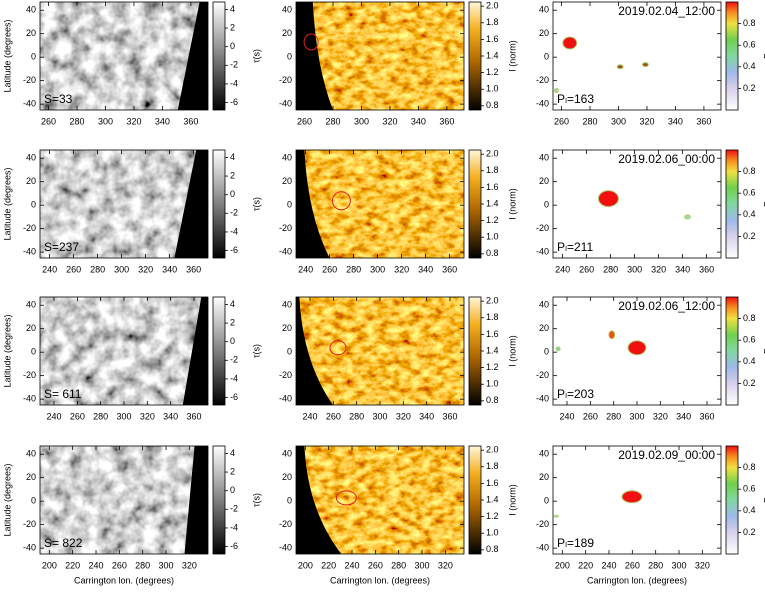  What do you see at coordinates (575, 394) in the screenshot?
I see `annotation: Pₗ=203` at bounding box center [575, 394].